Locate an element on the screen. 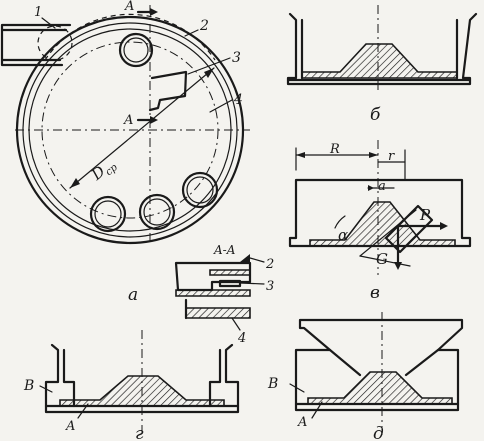 This screenshot has width=484, height=441. label-B-g: B is located at coordinates (28, 386).